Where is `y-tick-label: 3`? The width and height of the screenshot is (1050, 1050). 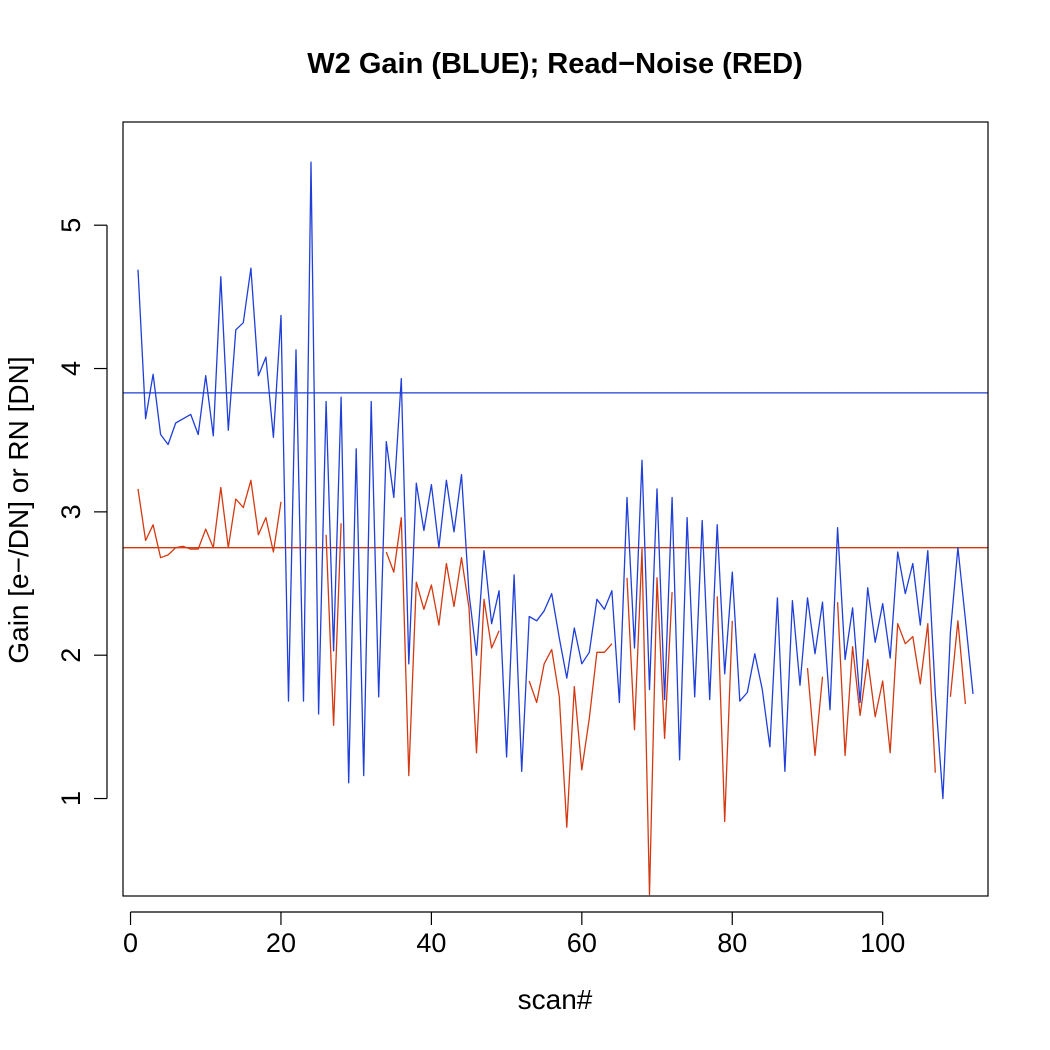
y-tick-label: 3 is located at coordinates (71, 511).